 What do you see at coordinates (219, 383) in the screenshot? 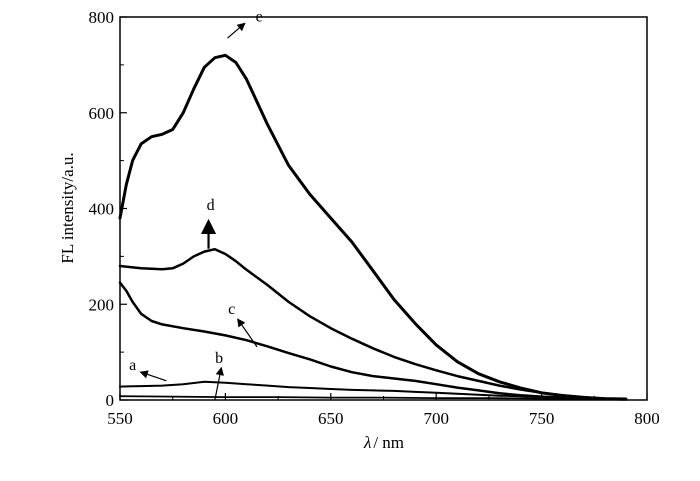
I see `annotation-arrow-b` at bounding box center [219, 383].